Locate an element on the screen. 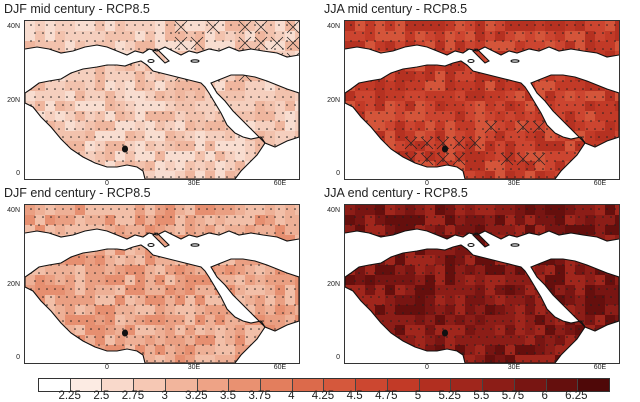  colorbar-tick-label: 6 is located at coordinates (544, 396).